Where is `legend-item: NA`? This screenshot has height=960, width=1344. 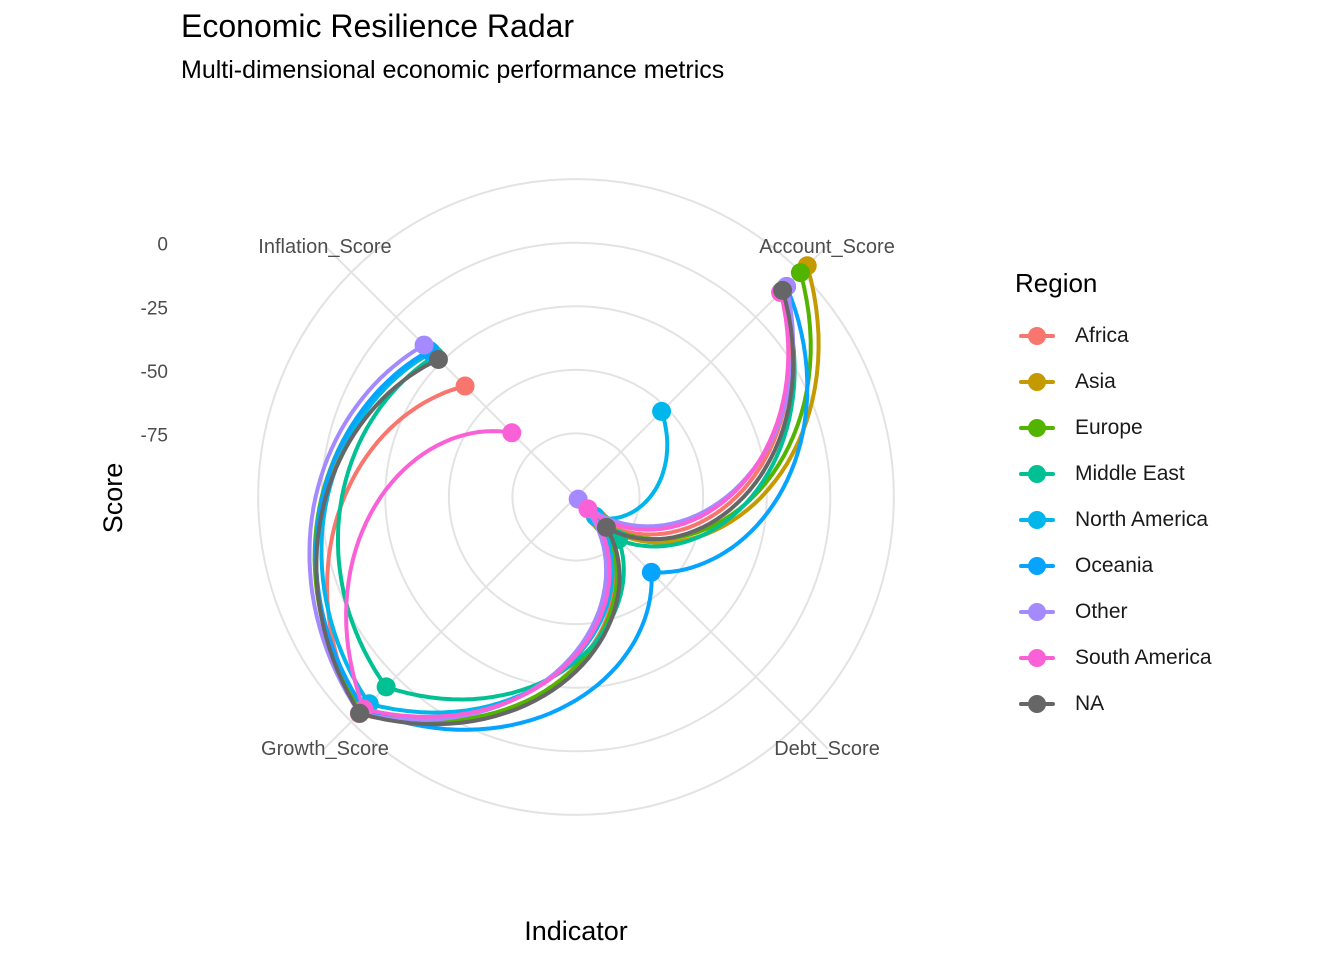
legend-item: NA is located at coordinates (1113, 704).